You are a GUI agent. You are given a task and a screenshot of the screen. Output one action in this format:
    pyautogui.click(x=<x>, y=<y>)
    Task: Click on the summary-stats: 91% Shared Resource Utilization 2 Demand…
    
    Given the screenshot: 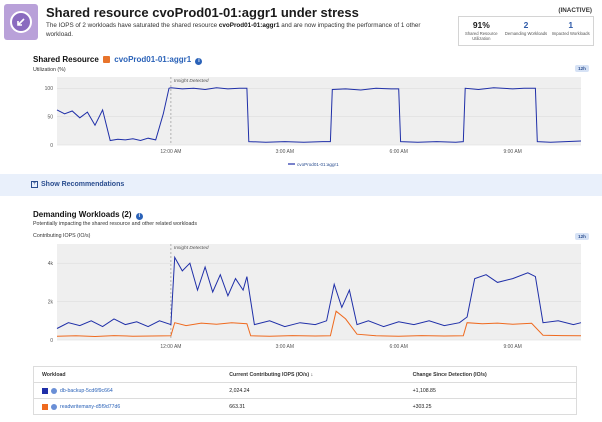 What is the action you would take?
    pyautogui.click(x=526, y=31)
    